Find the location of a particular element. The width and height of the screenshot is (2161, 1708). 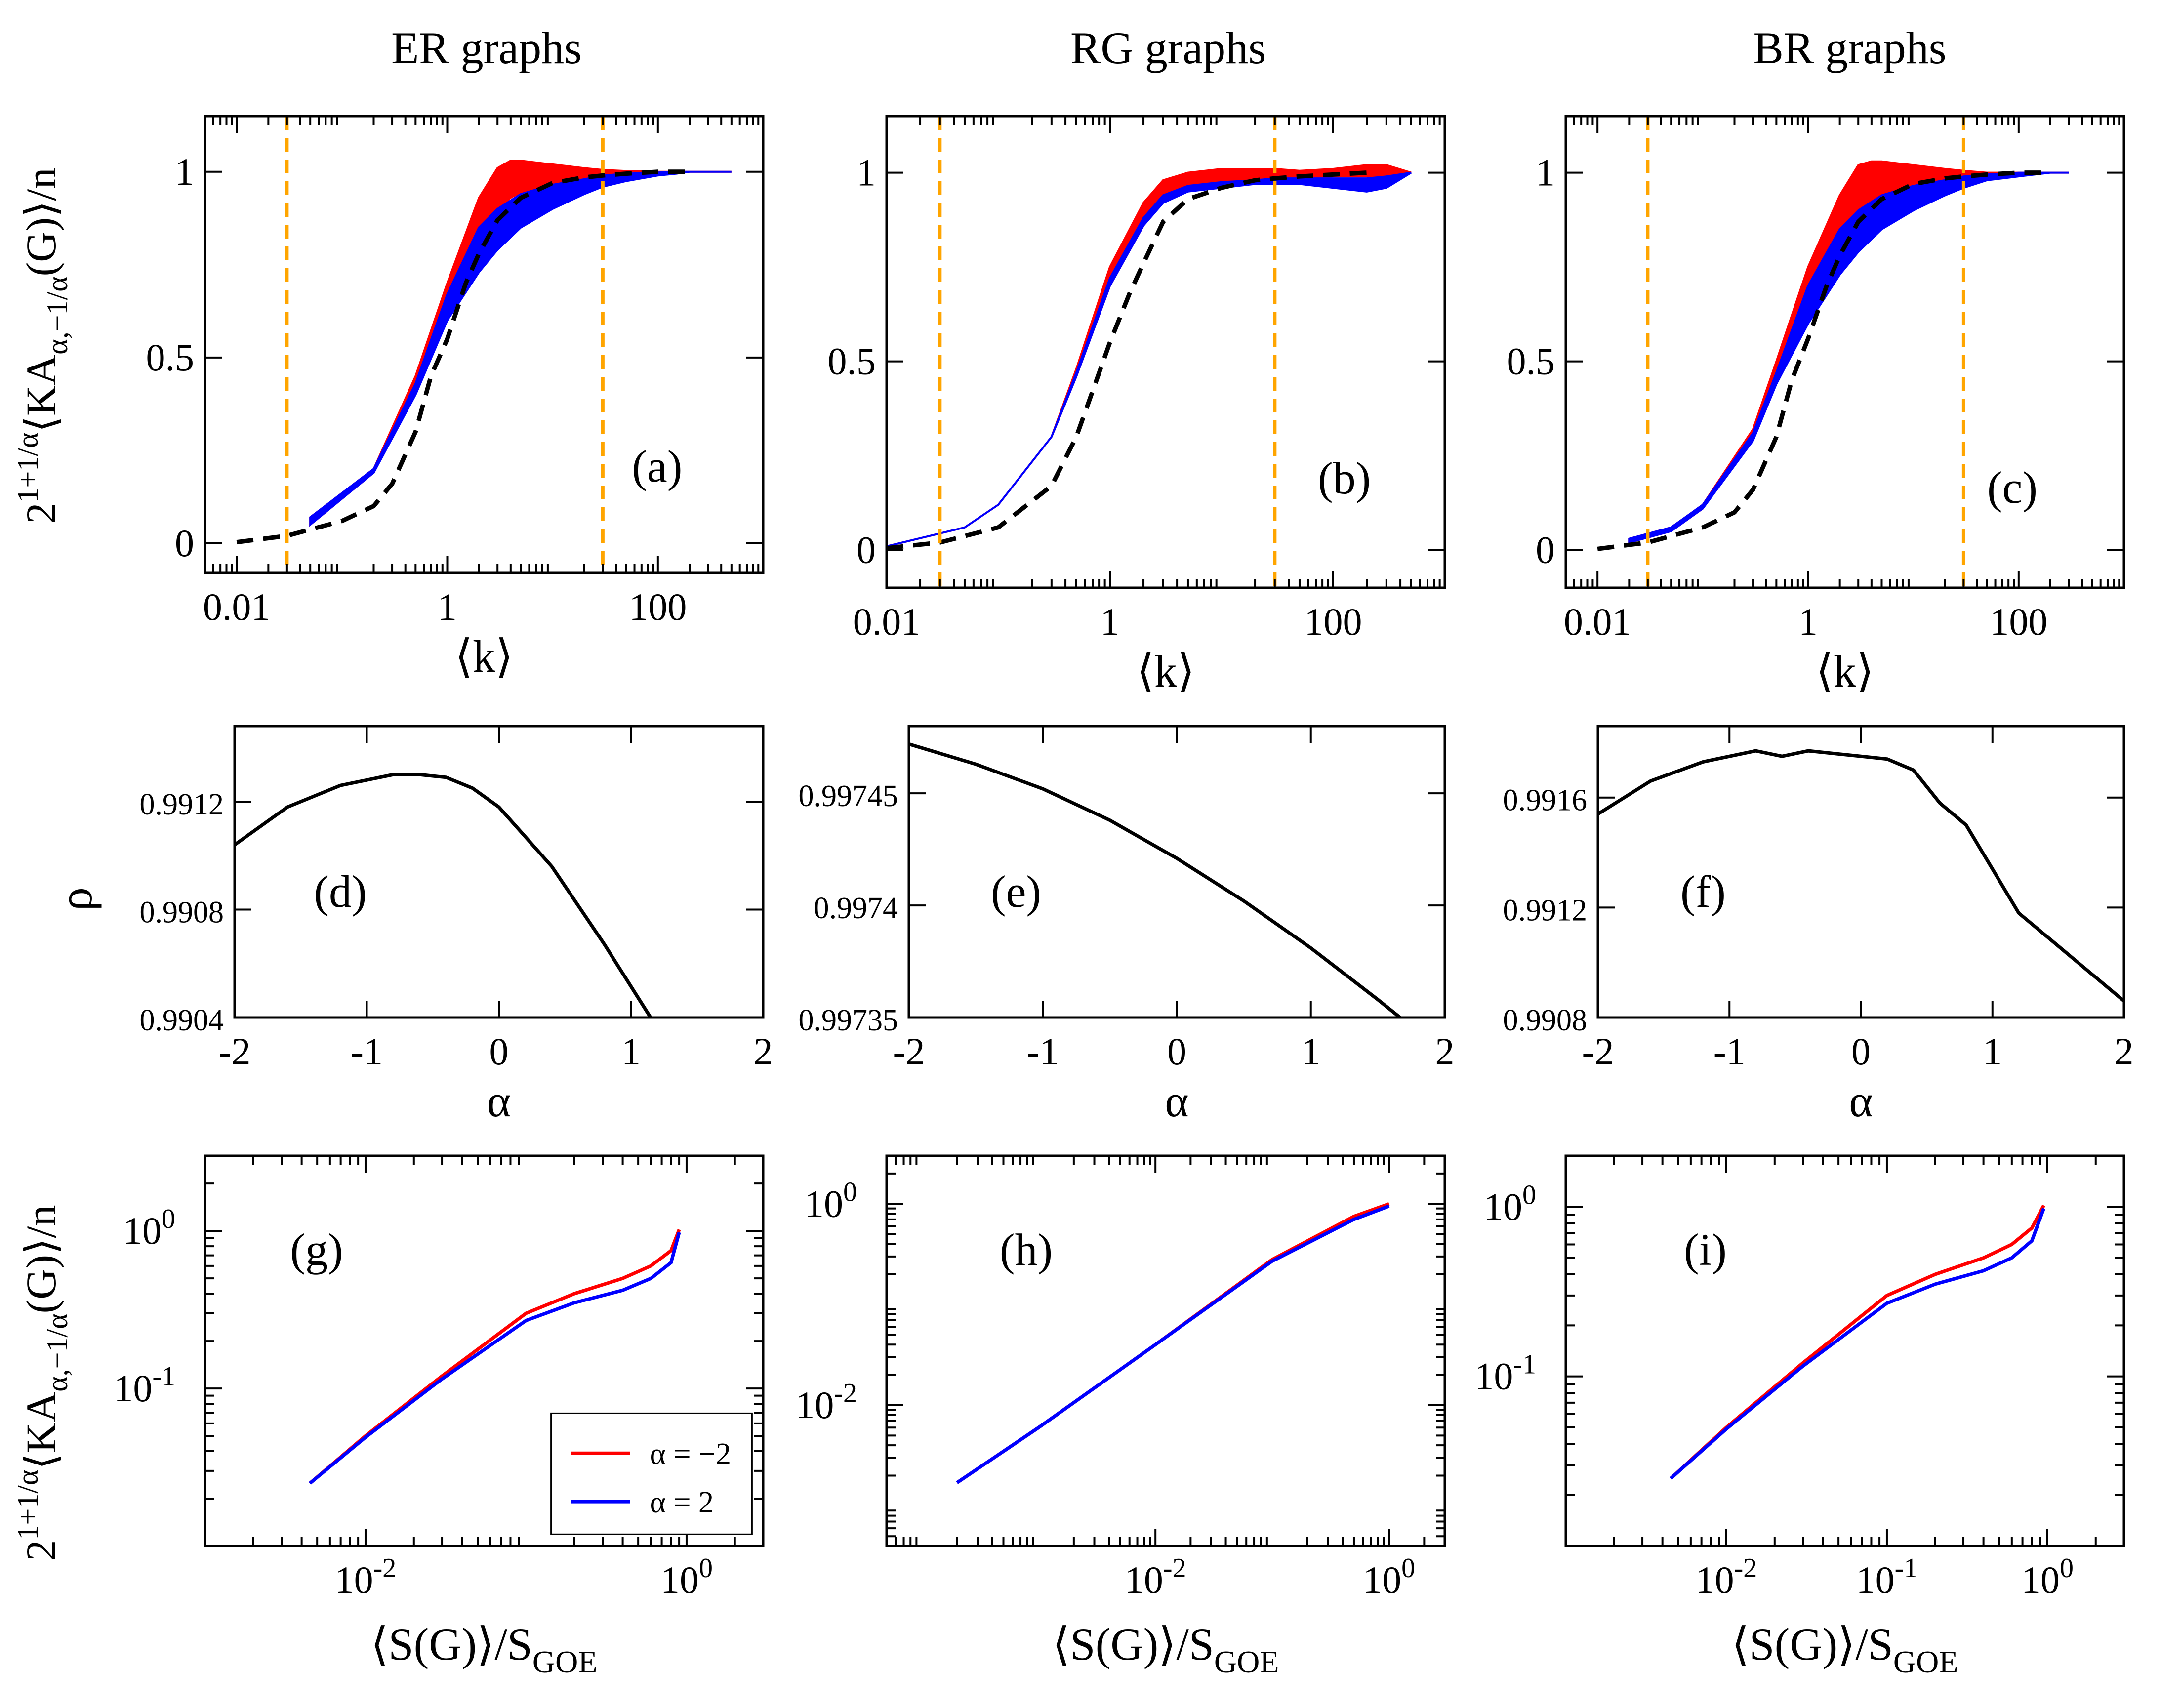

panel-e: -2 -1 0 1 2 0.99735 0.9974 0.99745 (e) α is located at coordinates (1127, 926).